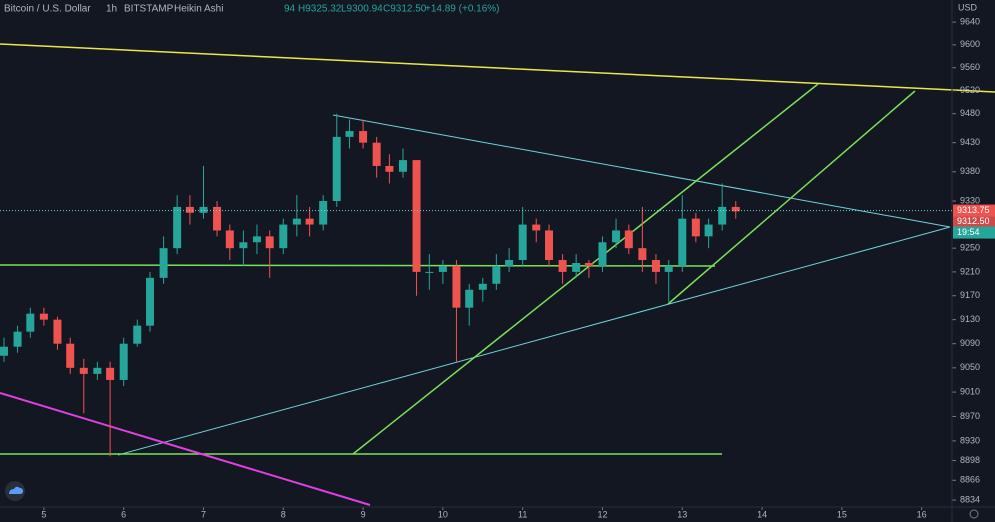 The height and width of the screenshot is (522, 995). Describe the element at coordinates (970, 142) in the screenshot. I see `y-tick-label: 9430` at that location.